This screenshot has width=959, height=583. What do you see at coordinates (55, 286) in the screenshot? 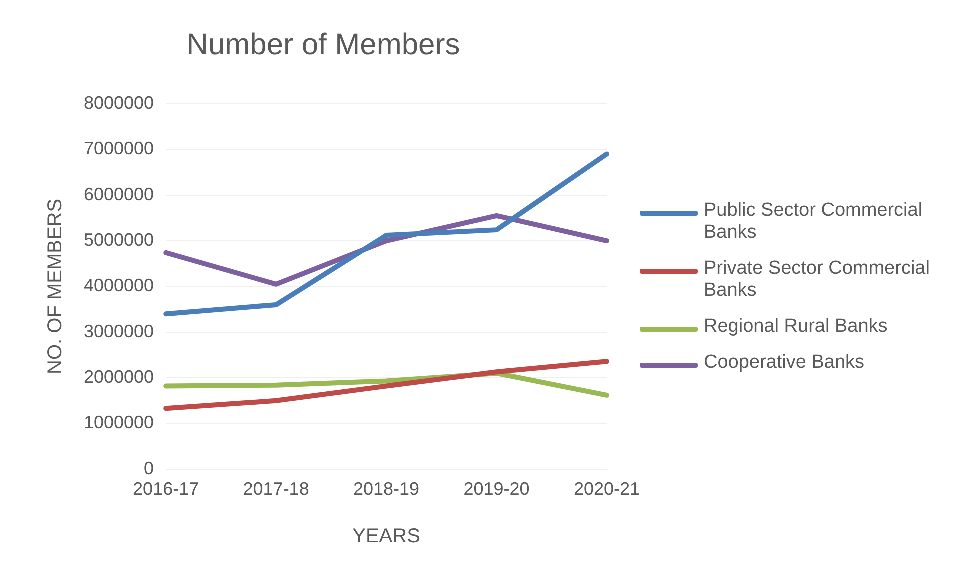
I see `y-axis-title: NO. OF MEMBERS` at bounding box center [55, 286].